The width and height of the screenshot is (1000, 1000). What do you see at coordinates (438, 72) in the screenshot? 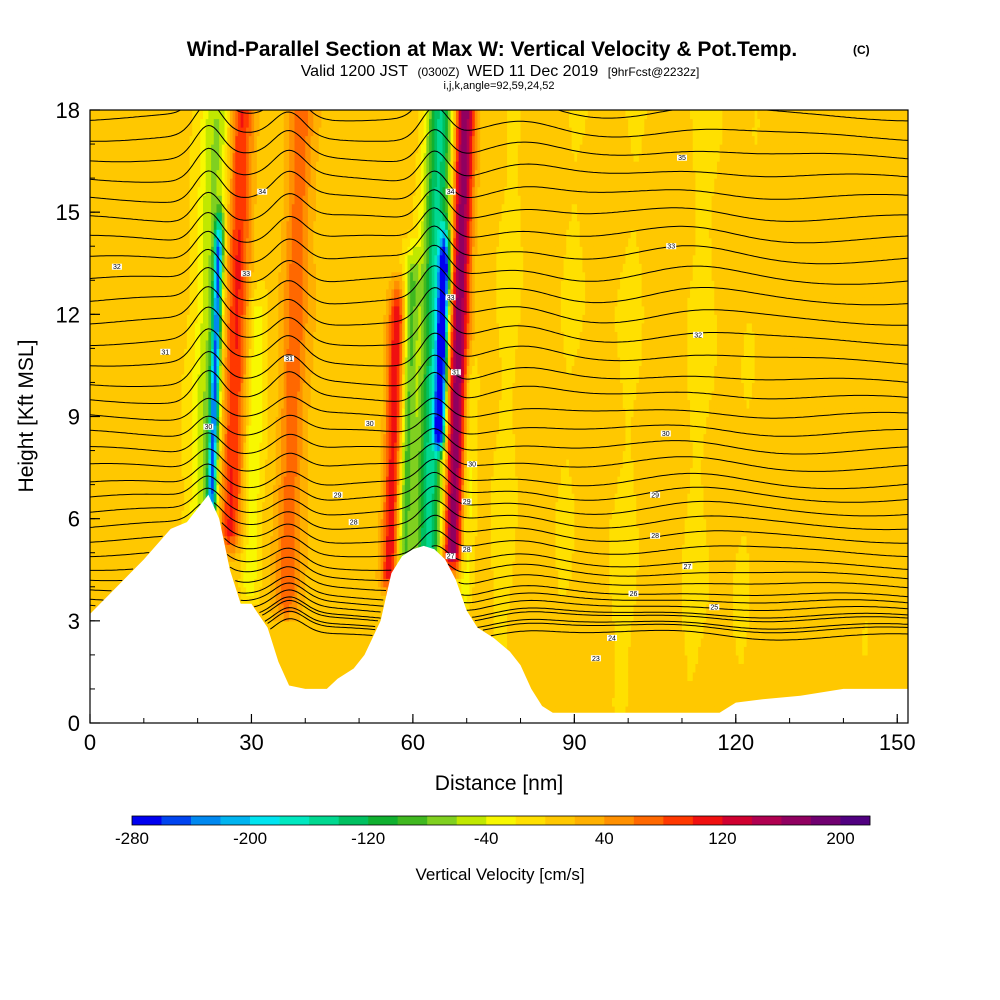
I see `subtitle-utc: (0300Z)` at bounding box center [438, 72].